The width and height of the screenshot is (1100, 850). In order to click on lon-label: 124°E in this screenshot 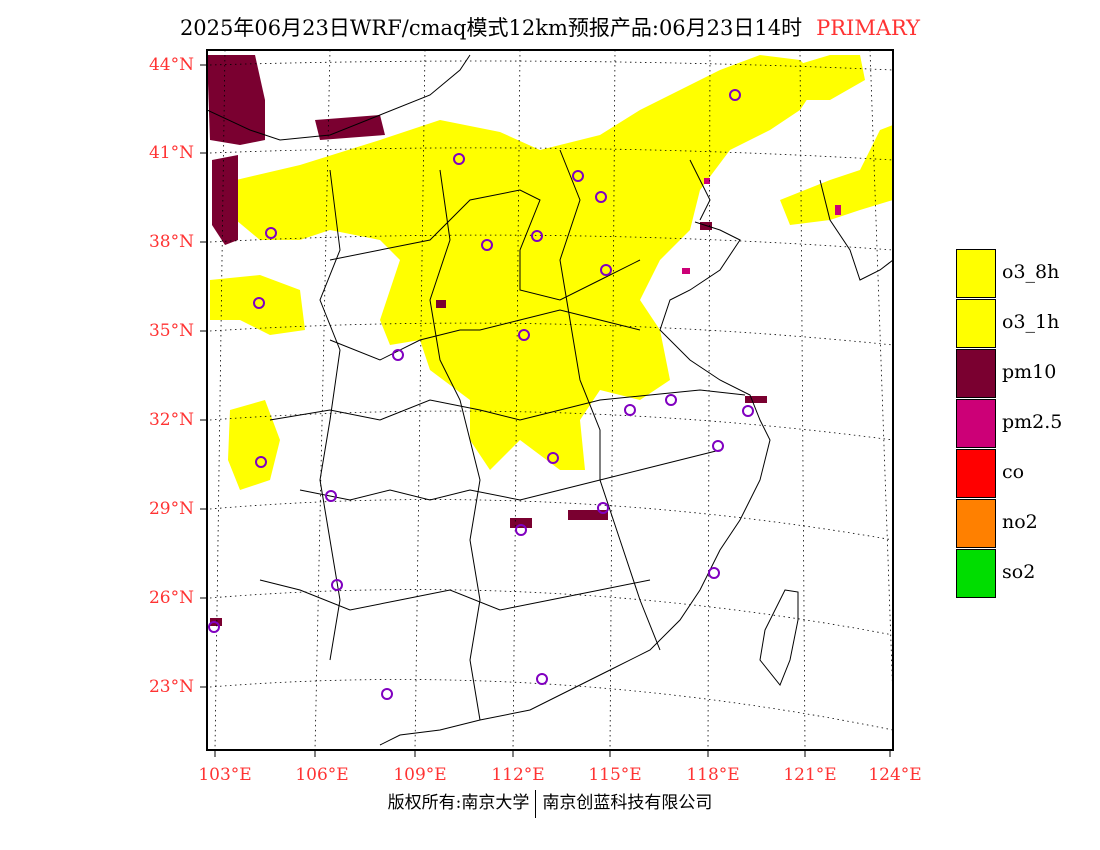, I will do `click(895, 775)`.